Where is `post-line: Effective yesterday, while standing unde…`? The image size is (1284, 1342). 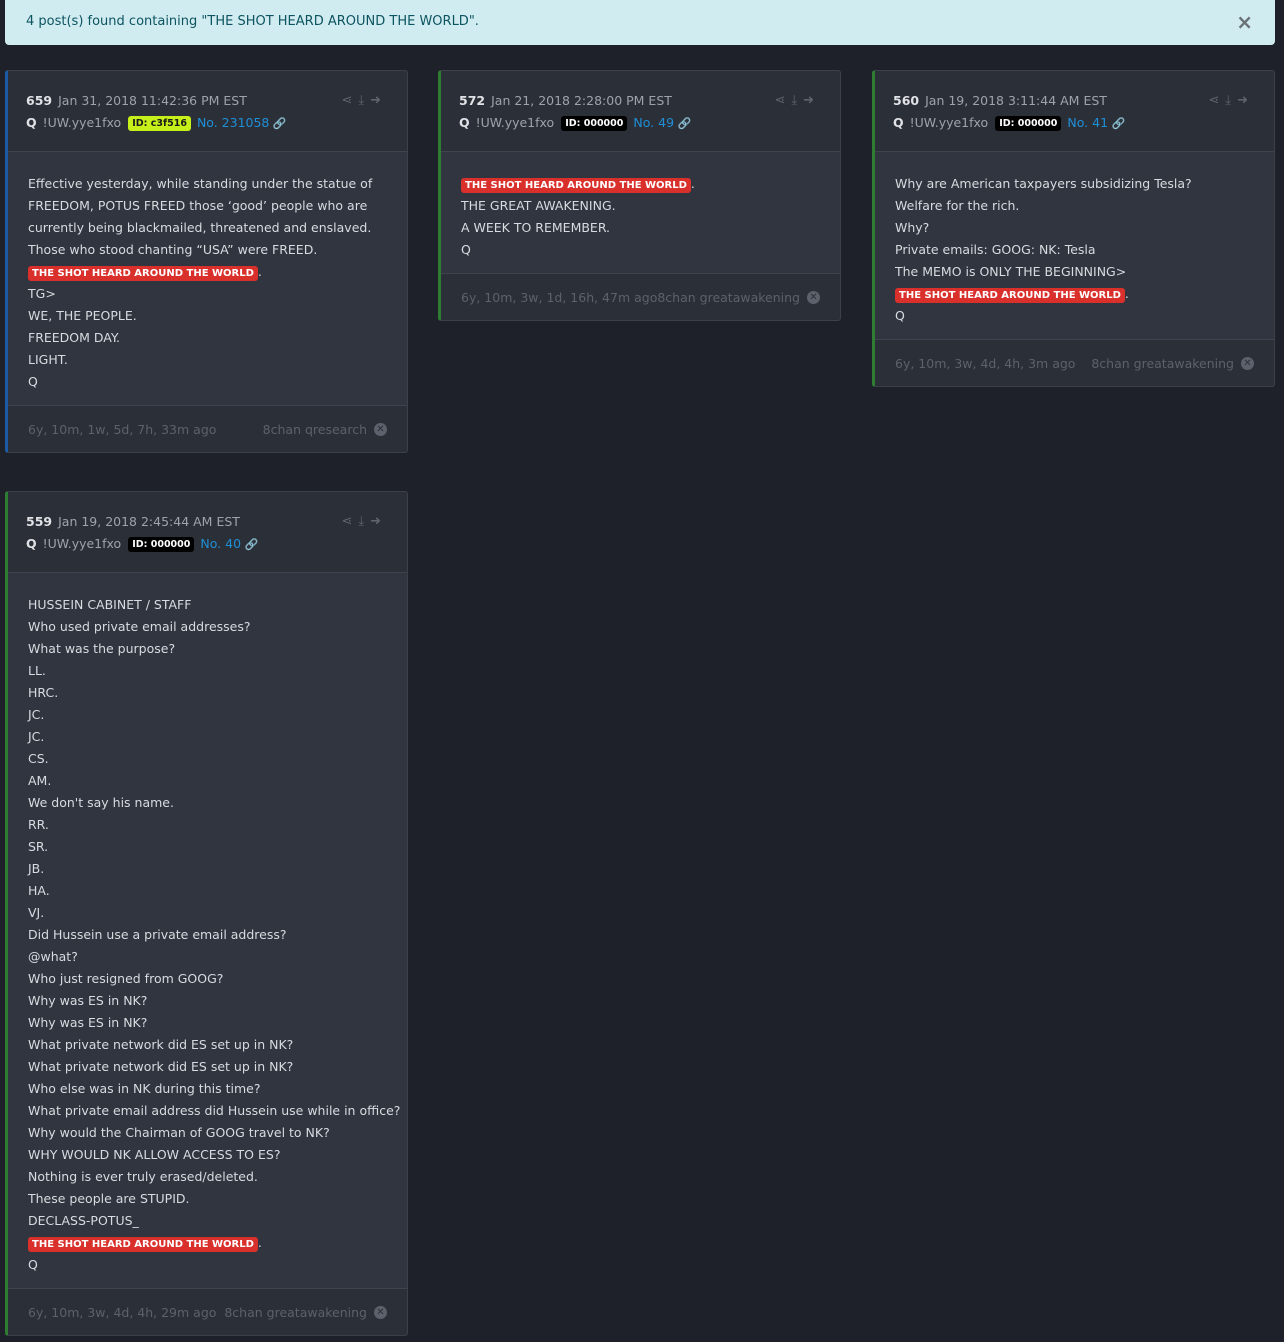
post-line: Effective yesterday, while standing unde… is located at coordinates (207, 184).